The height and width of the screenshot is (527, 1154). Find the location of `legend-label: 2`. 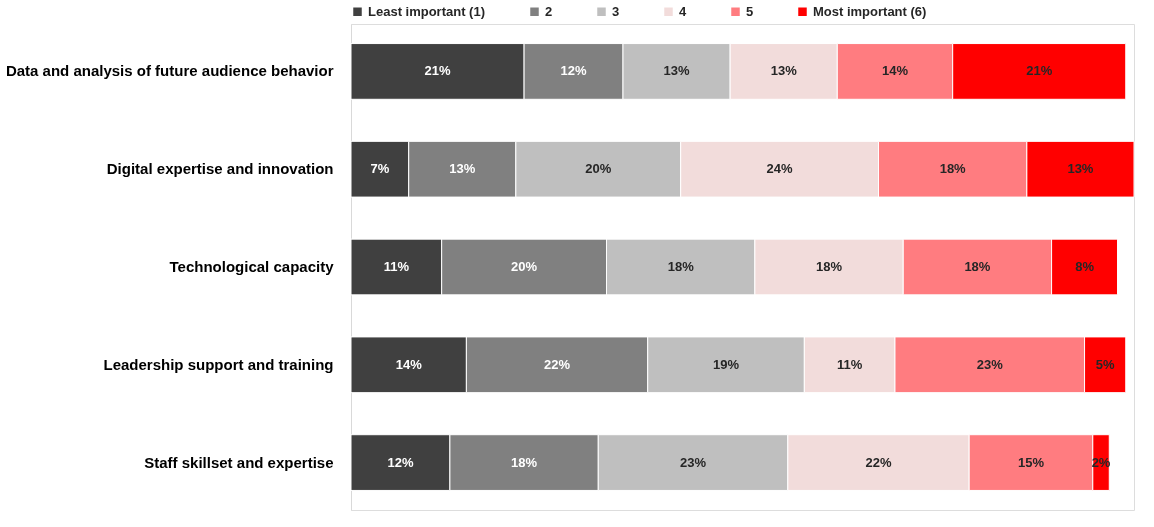

legend-label: 2 is located at coordinates (549, 11).